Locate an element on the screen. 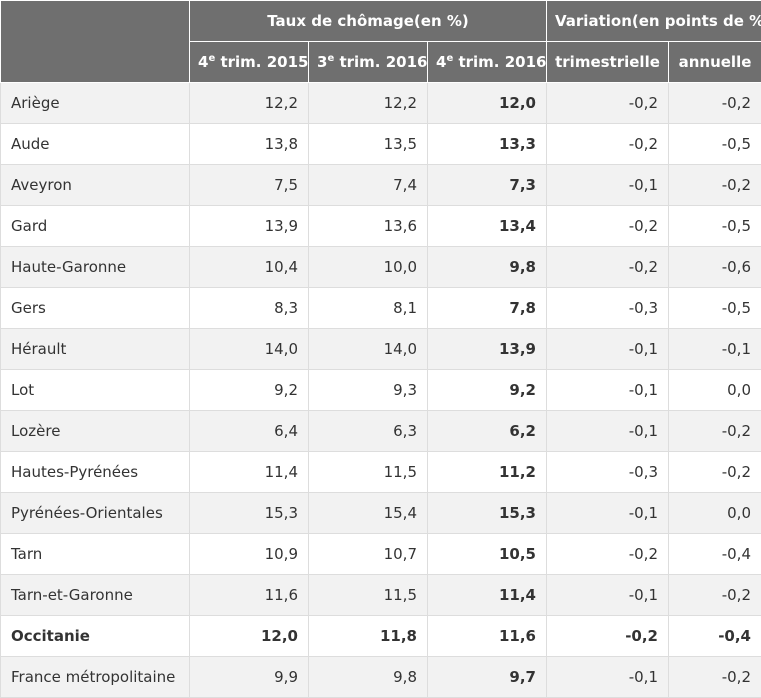 The image size is (761, 698). cell-q4-2015: 11,6 is located at coordinates (249, 595).